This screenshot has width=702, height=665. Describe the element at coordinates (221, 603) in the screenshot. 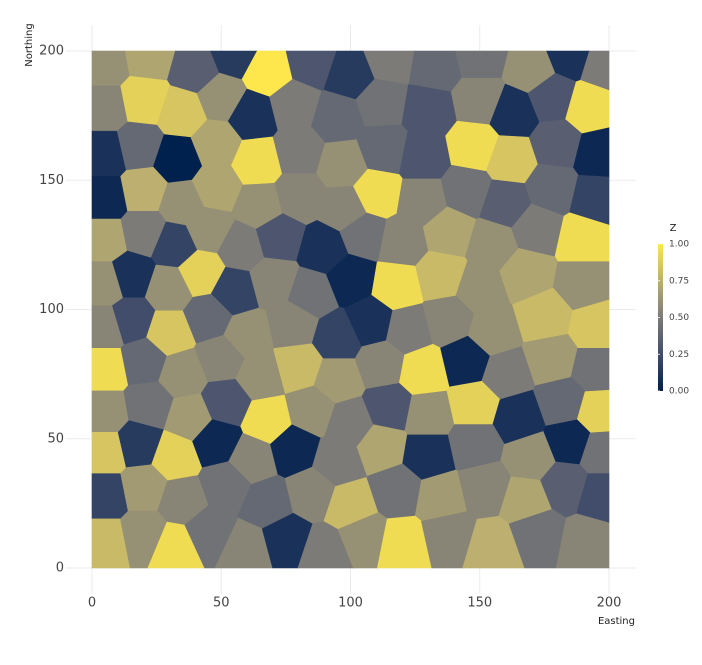

I see `x-tick-label: 50` at that location.